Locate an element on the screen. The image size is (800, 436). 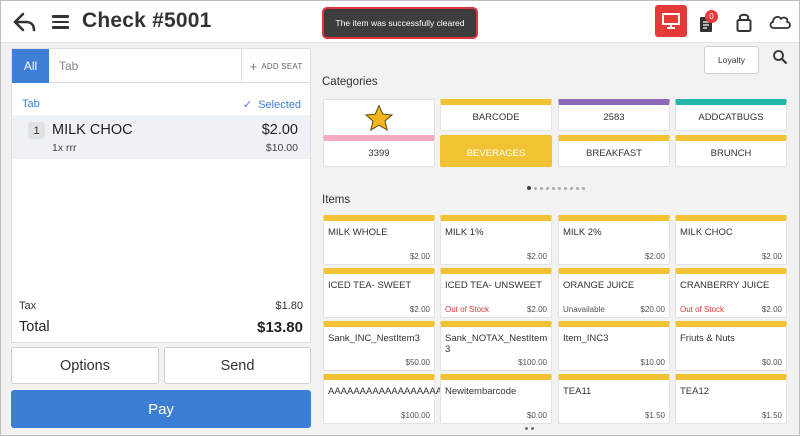
item-tile-name: AAAAAAAAAAAAAAAAAAAA is located at coordinates (391, 391).